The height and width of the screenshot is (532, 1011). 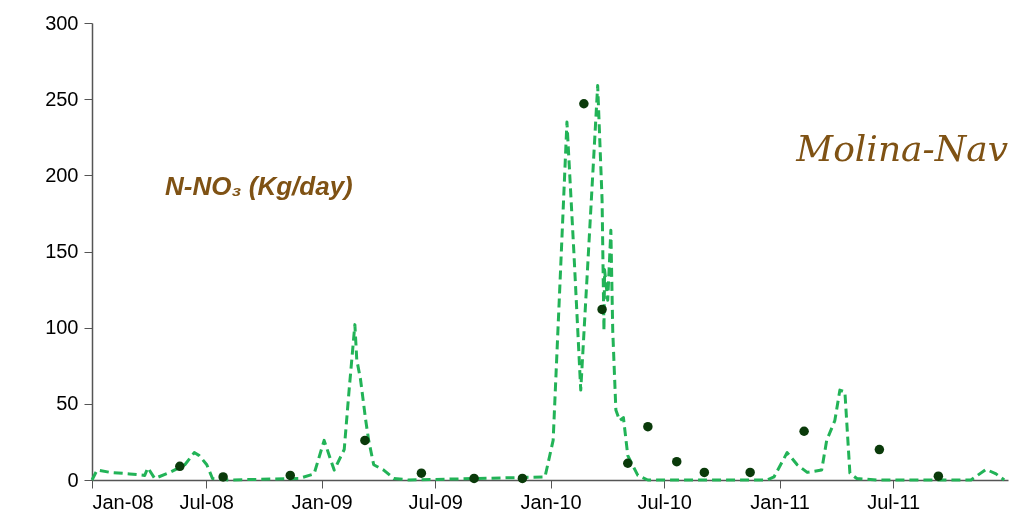 I want to click on y-tick-label: 300, so click(x=62, y=22).